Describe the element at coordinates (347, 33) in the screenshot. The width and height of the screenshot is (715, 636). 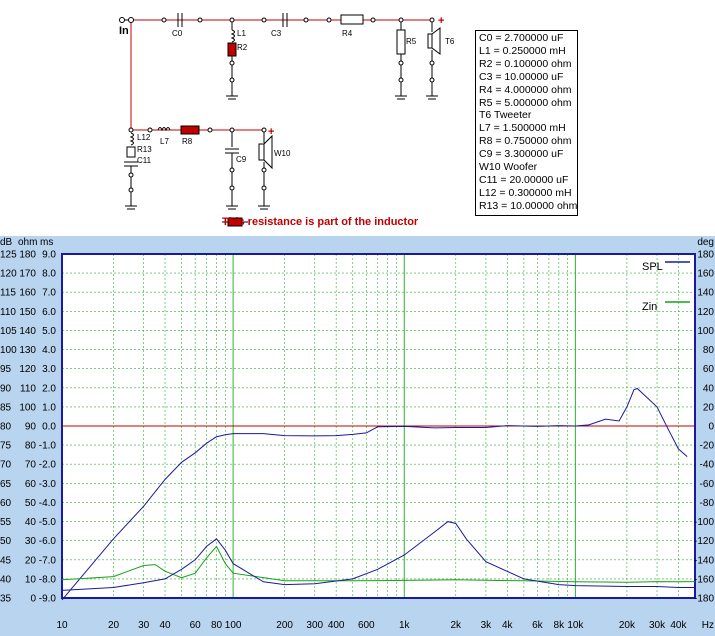
I see `label-r4: R4` at that location.